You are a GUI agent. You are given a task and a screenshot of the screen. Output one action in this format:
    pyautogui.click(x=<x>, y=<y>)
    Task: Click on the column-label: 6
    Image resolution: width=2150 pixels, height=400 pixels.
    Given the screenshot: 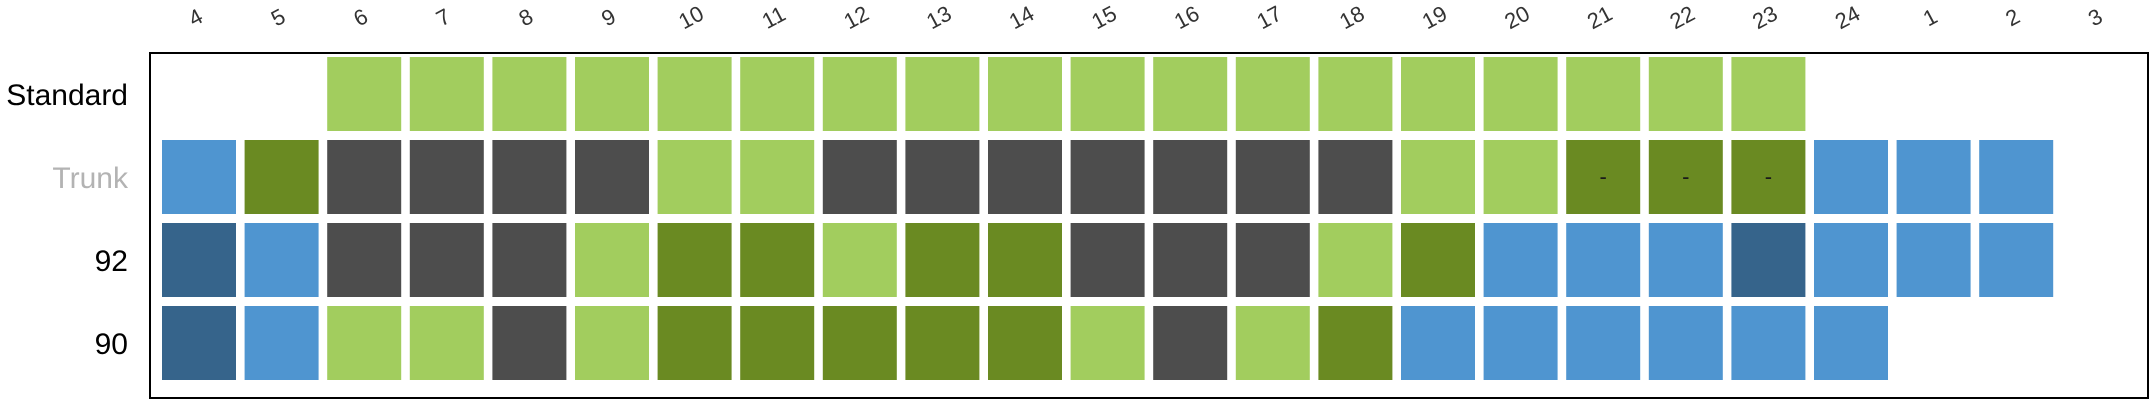 What is the action you would take?
    pyautogui.click(x=360, y=17)
    